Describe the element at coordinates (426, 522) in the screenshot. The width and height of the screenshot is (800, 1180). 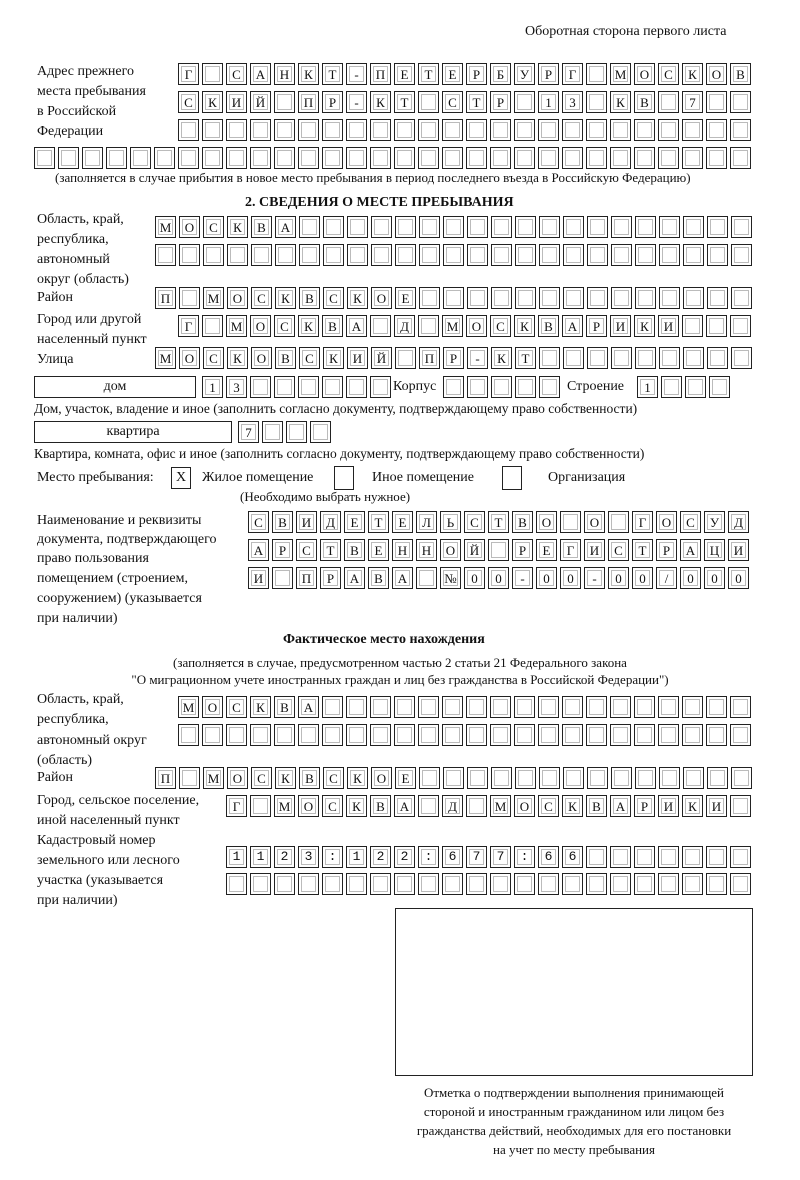
I see `char-cell: Л` at that location.